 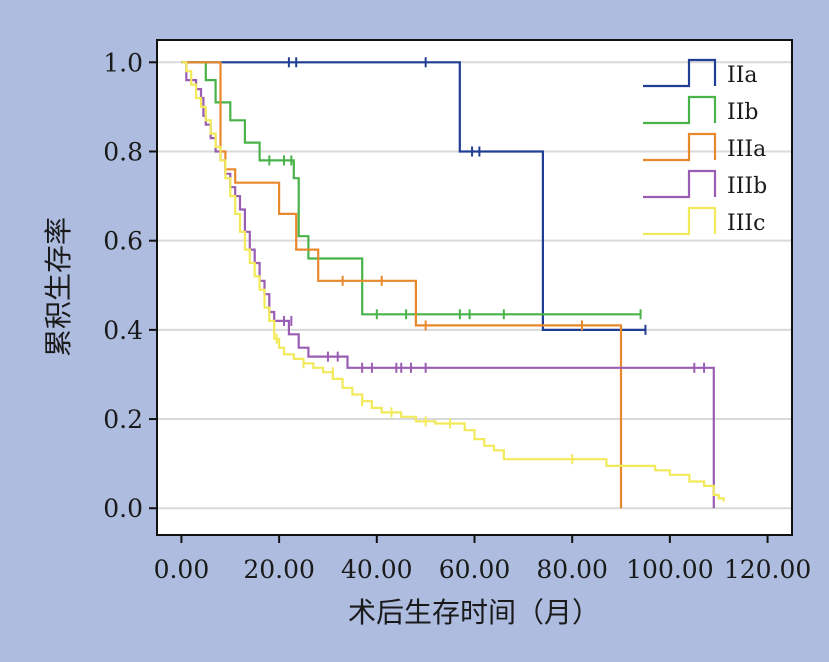 I want to click on legend-swatch-IIa, so click(x=680, y=73).